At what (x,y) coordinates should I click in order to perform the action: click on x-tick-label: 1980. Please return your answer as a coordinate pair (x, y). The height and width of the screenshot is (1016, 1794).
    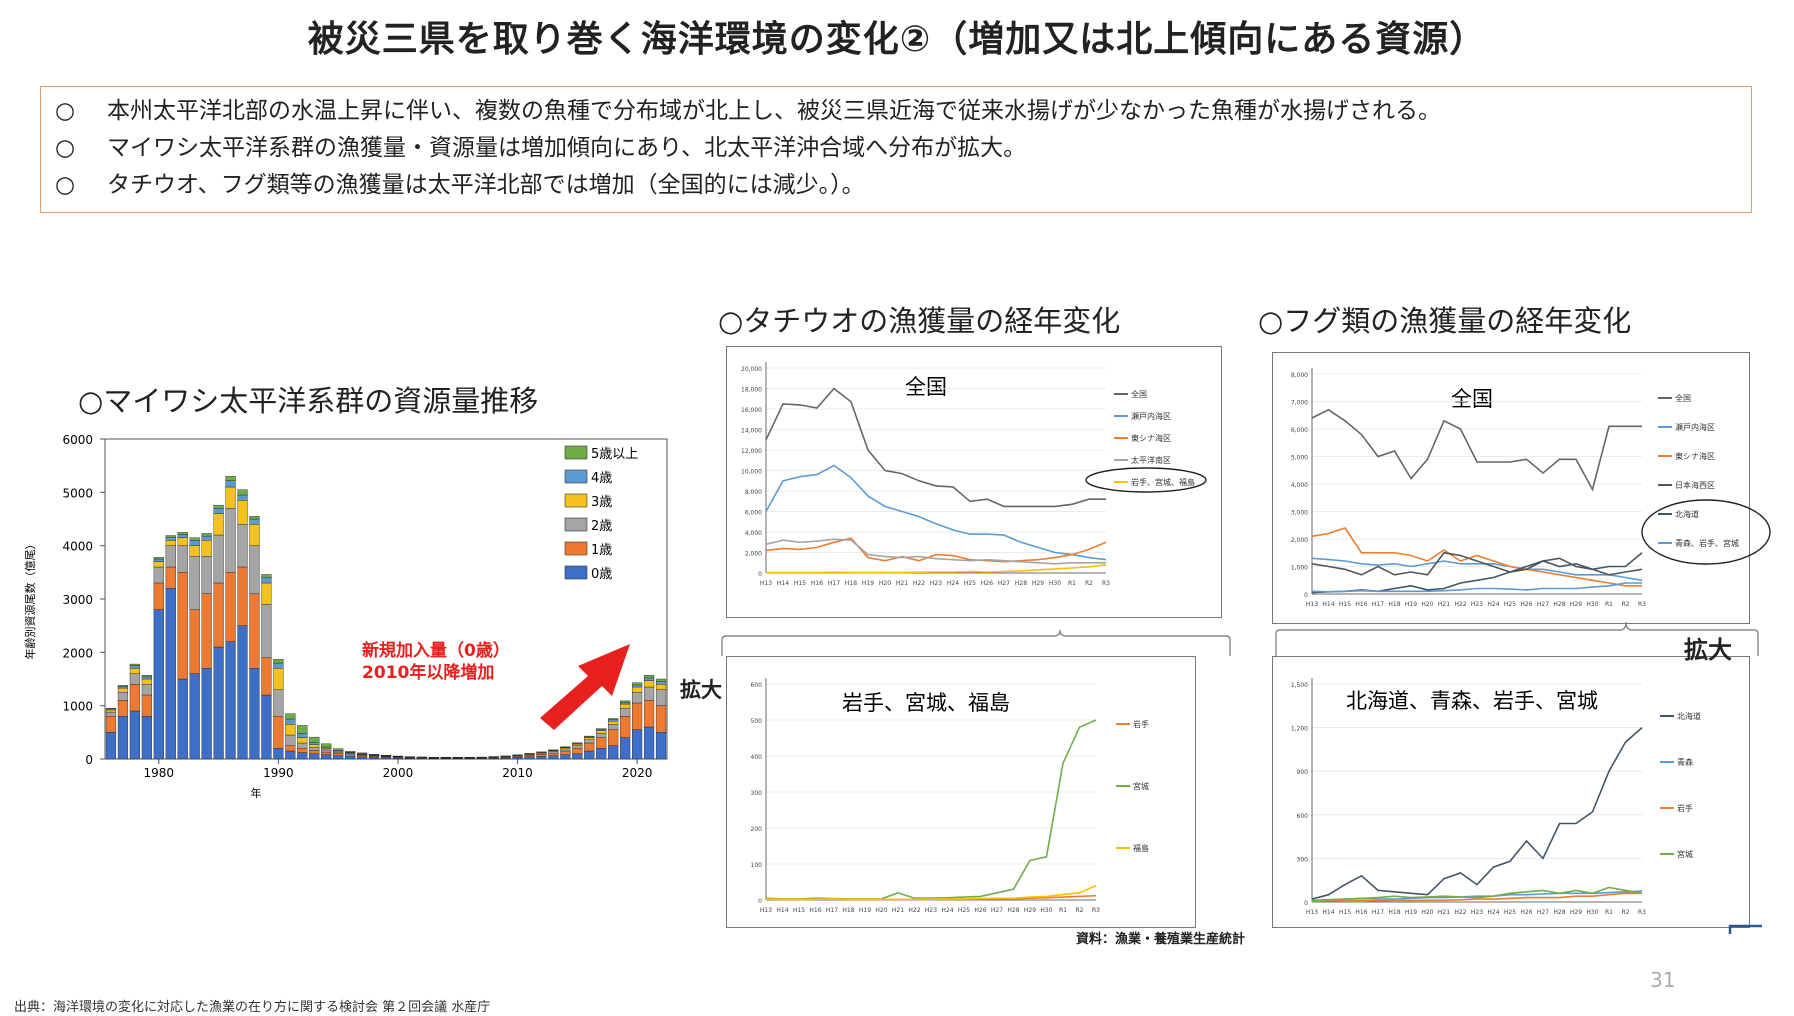
    Looking at the image, I should click on (159, 773).